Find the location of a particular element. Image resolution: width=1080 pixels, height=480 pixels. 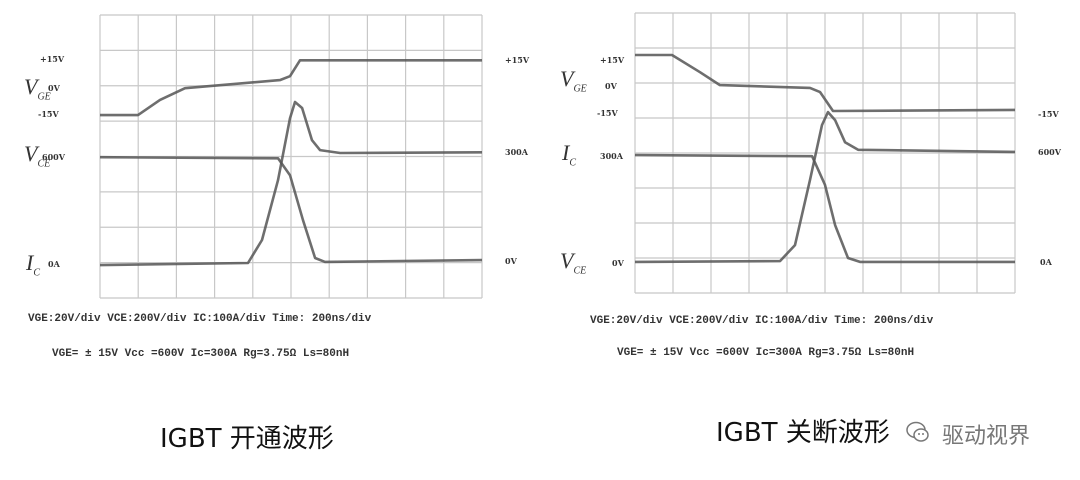

level-300a: 300A is located at coordinates (611, 156).